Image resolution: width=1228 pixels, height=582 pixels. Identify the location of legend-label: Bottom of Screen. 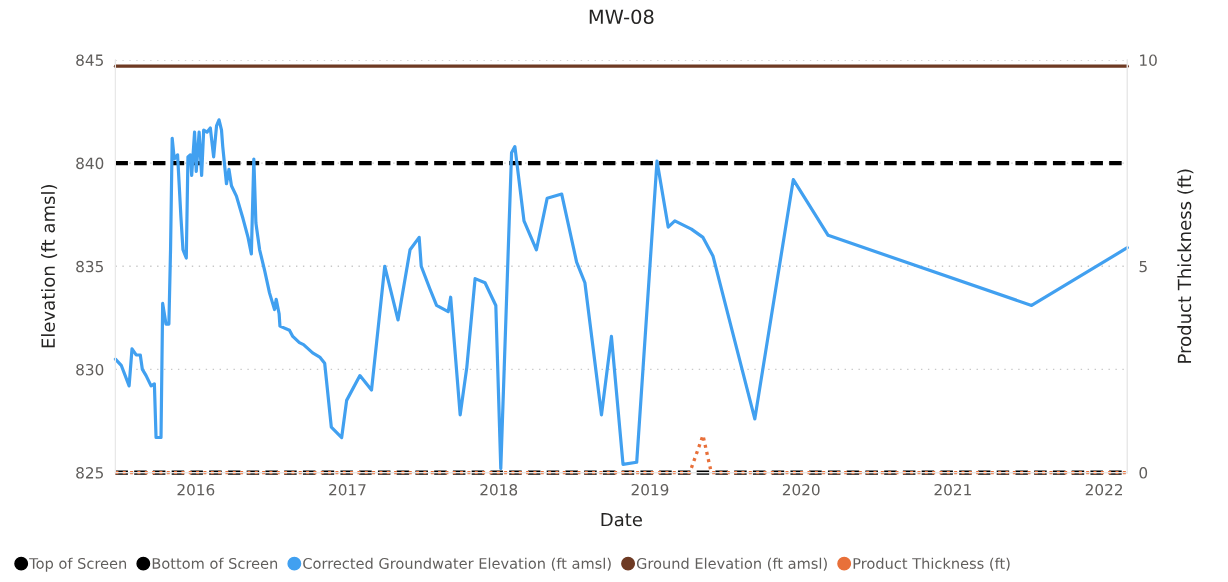
(215, 563).